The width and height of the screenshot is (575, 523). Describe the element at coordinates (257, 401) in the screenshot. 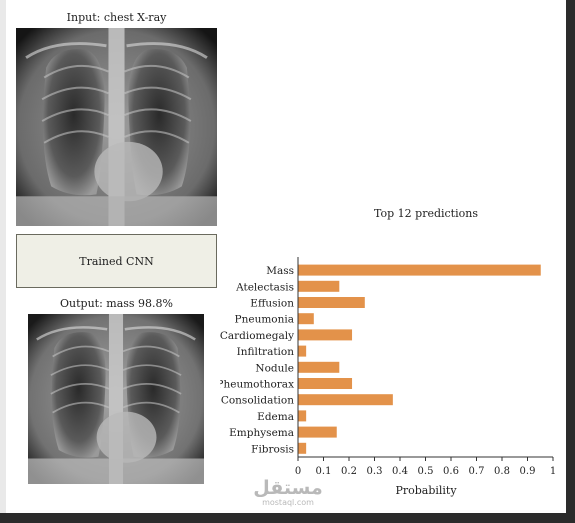

I see `category-label: Consolidation` at that location.